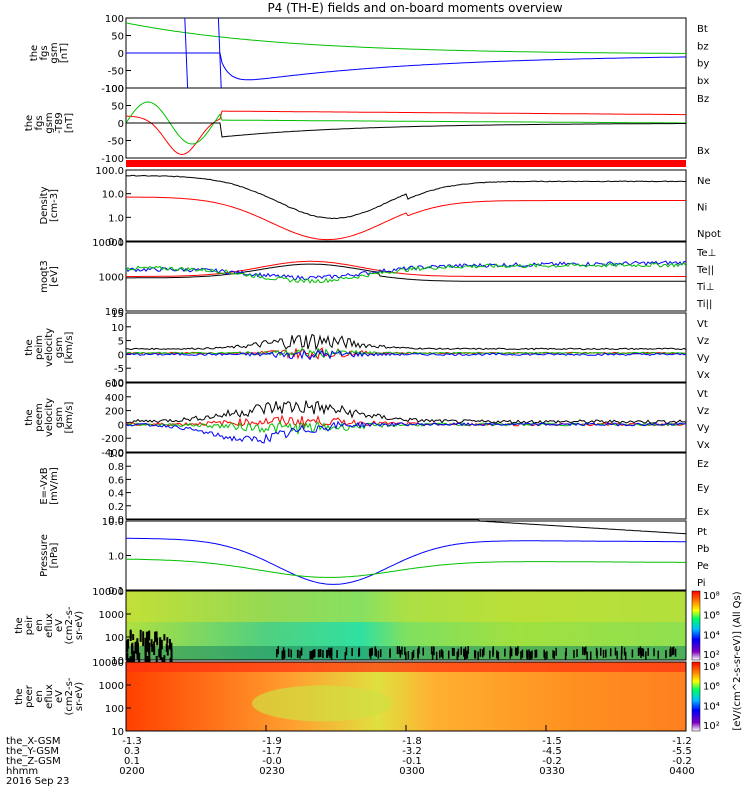 This screenshot has width=750, height=800. What do you see at coordinates (703, 358) in the screenshot?
I see `legend-vy: Vy` at bounding box center [703, 358].